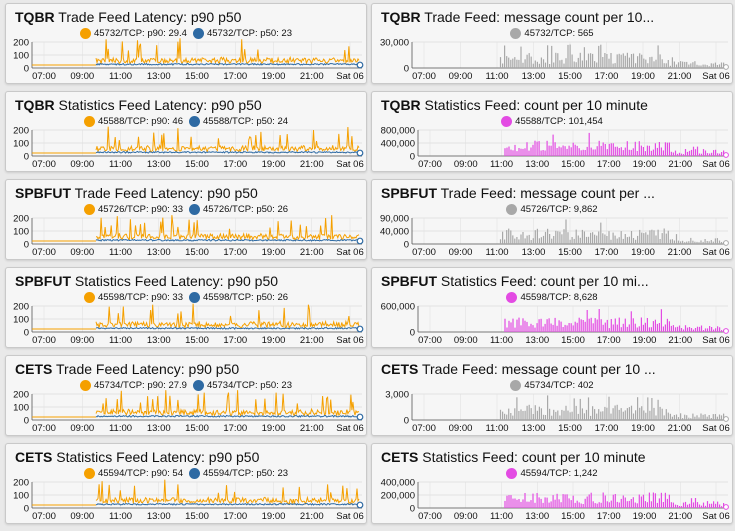 Image resolution: width=735 pixels, height=531 pixels. What do you see at coordinates (187, 457) in the screenshot?
I see `panel-title: CETS Statistics Feed Latency: p90 p50` at bounding box center [187, 457].